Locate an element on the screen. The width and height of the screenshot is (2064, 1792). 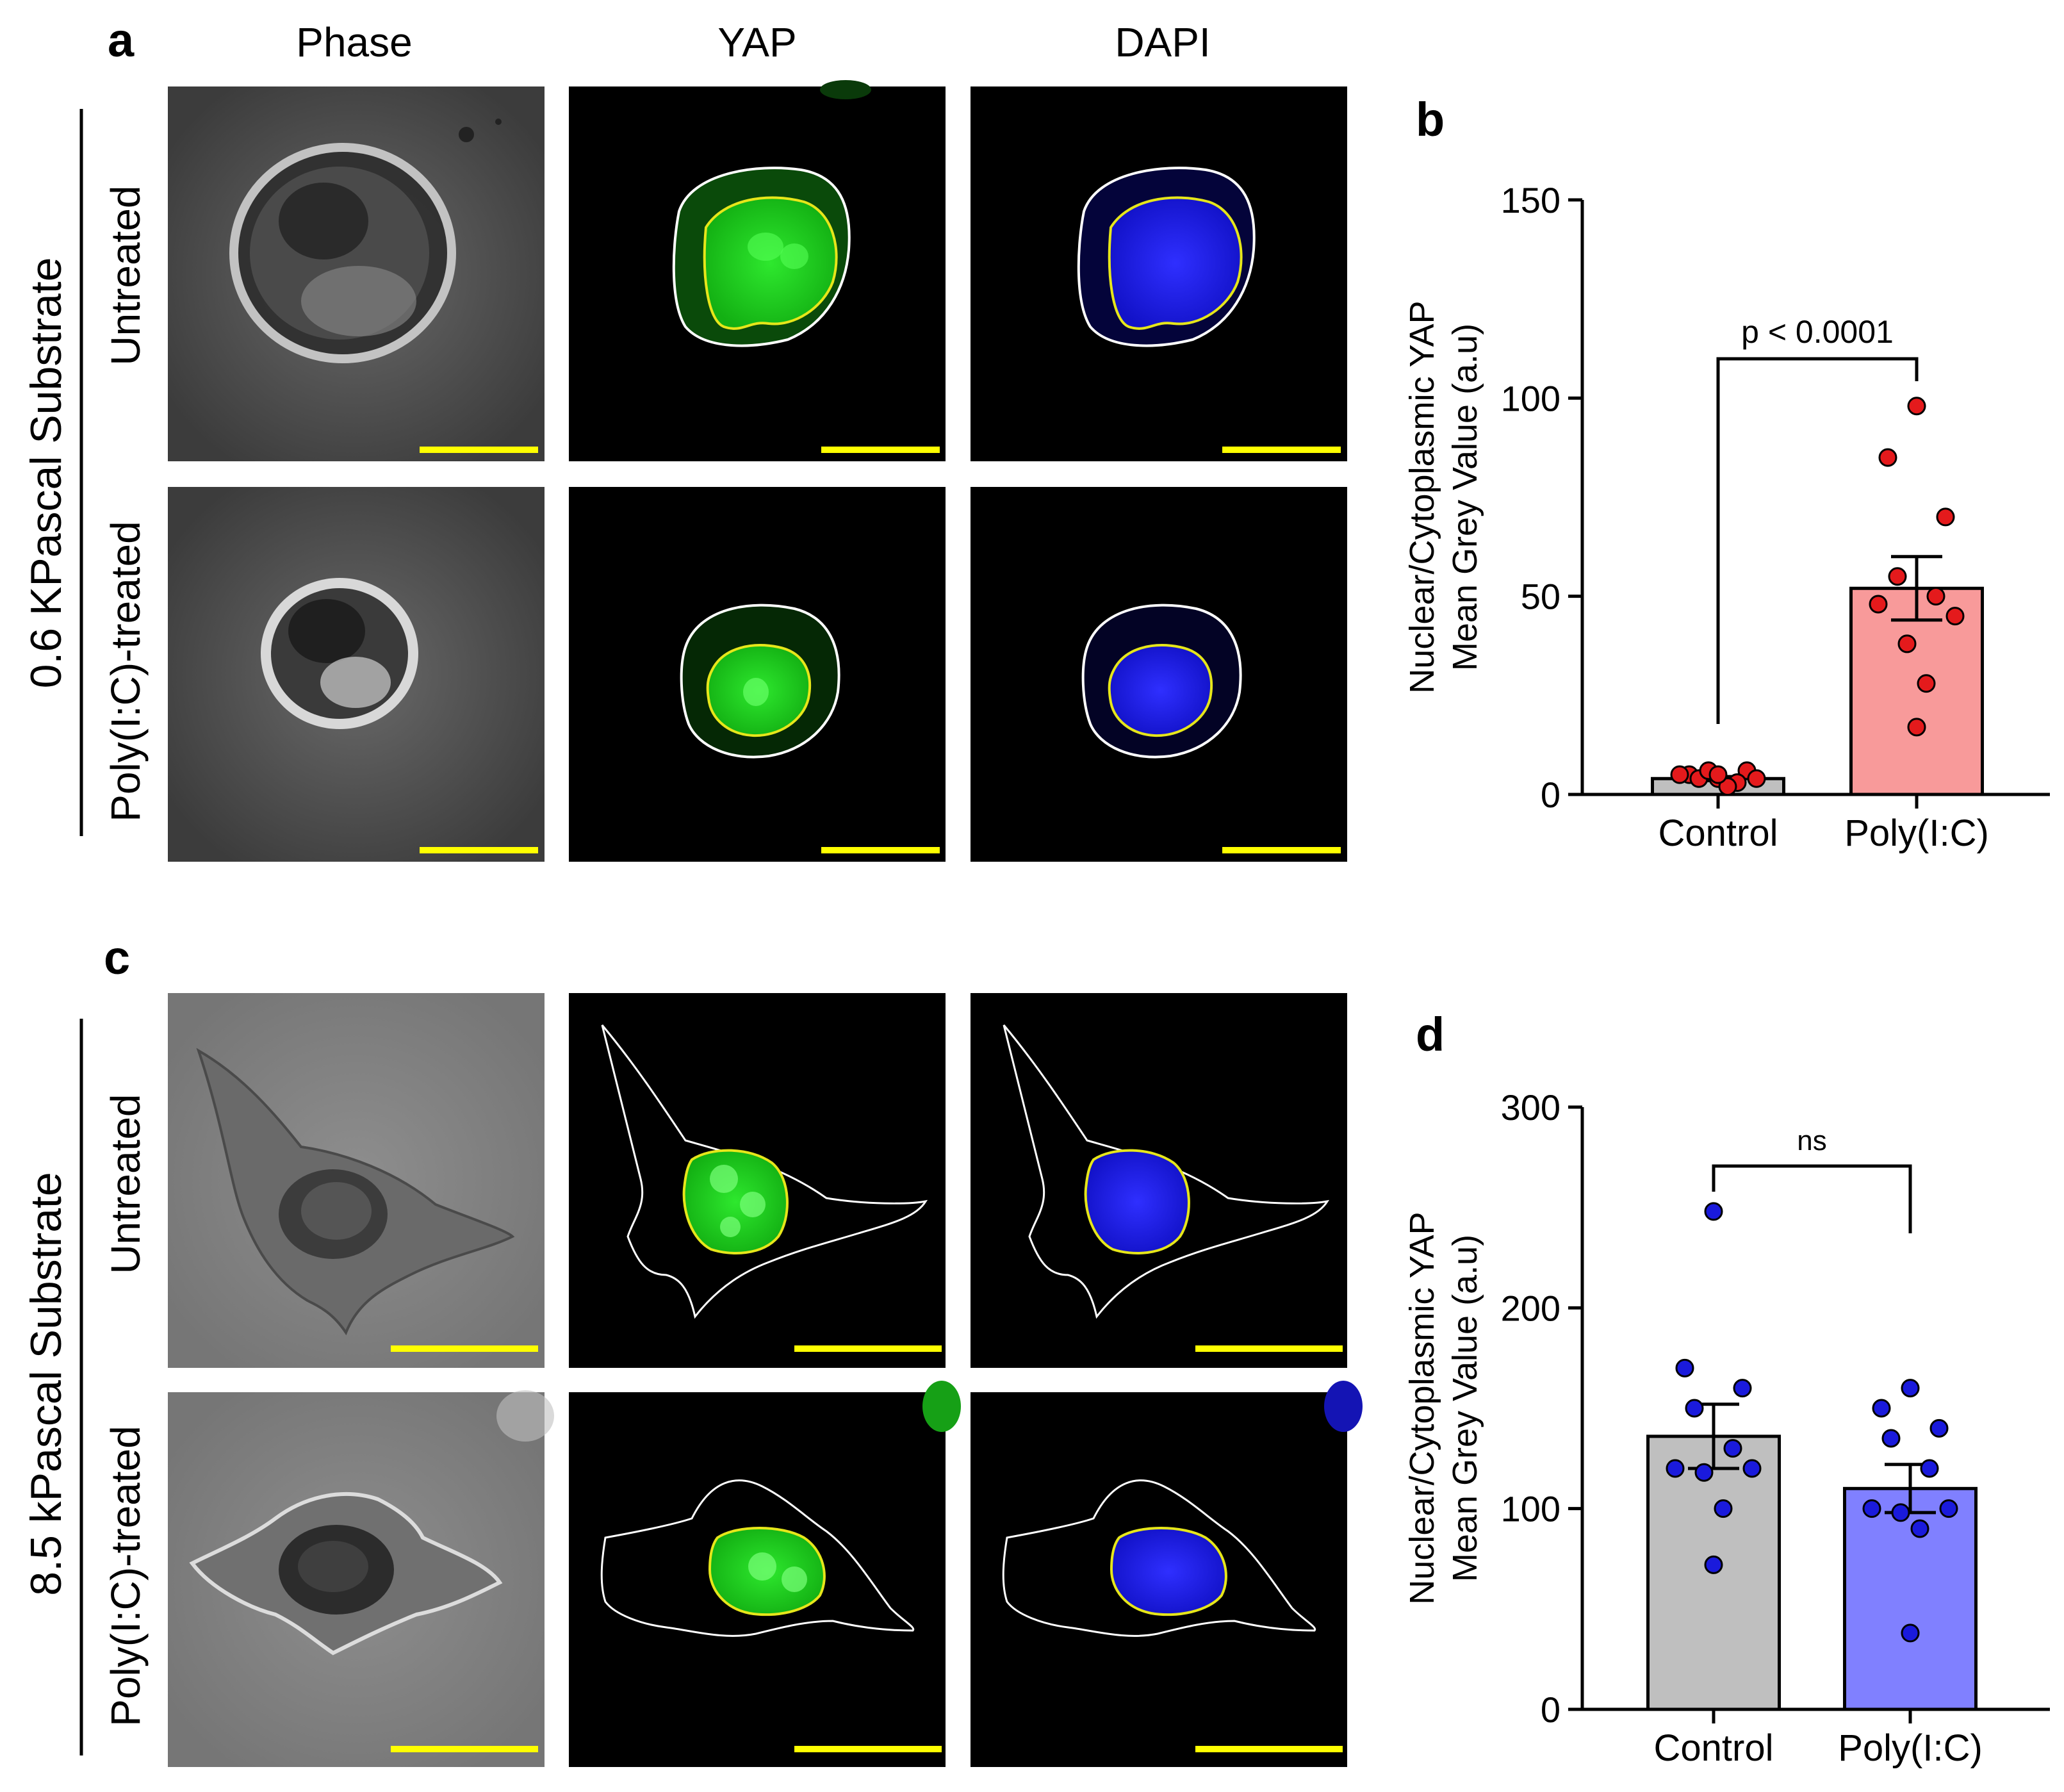
substrate-label-top: 0.6 KPascal Substrate is located at coordinates (46, 473).